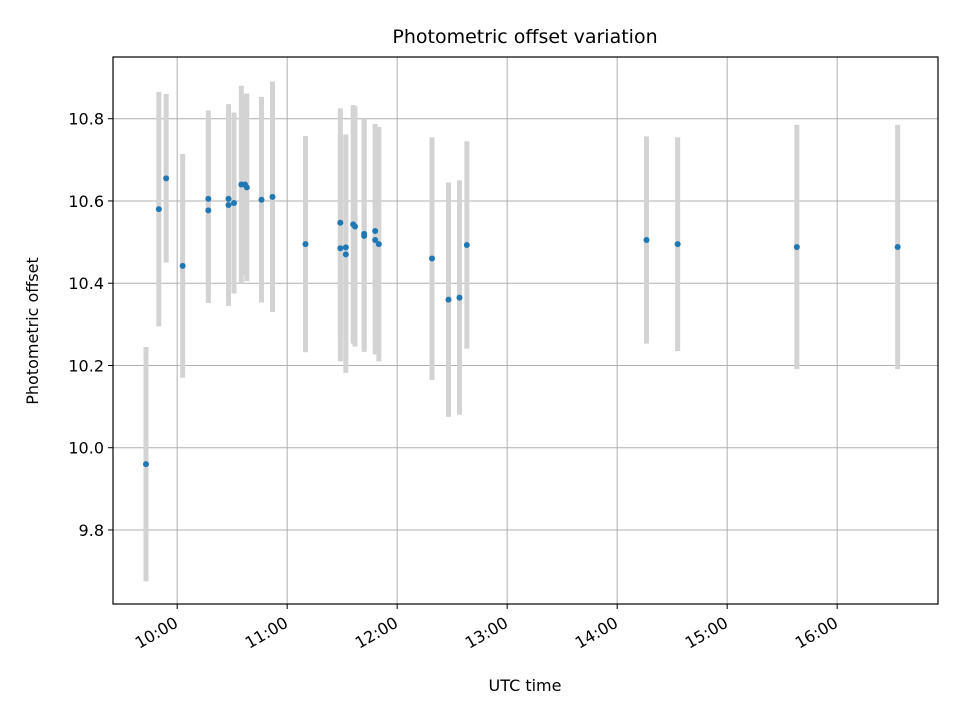  I want to click on chart-title: Photometric offset variation, so click(524, 37).